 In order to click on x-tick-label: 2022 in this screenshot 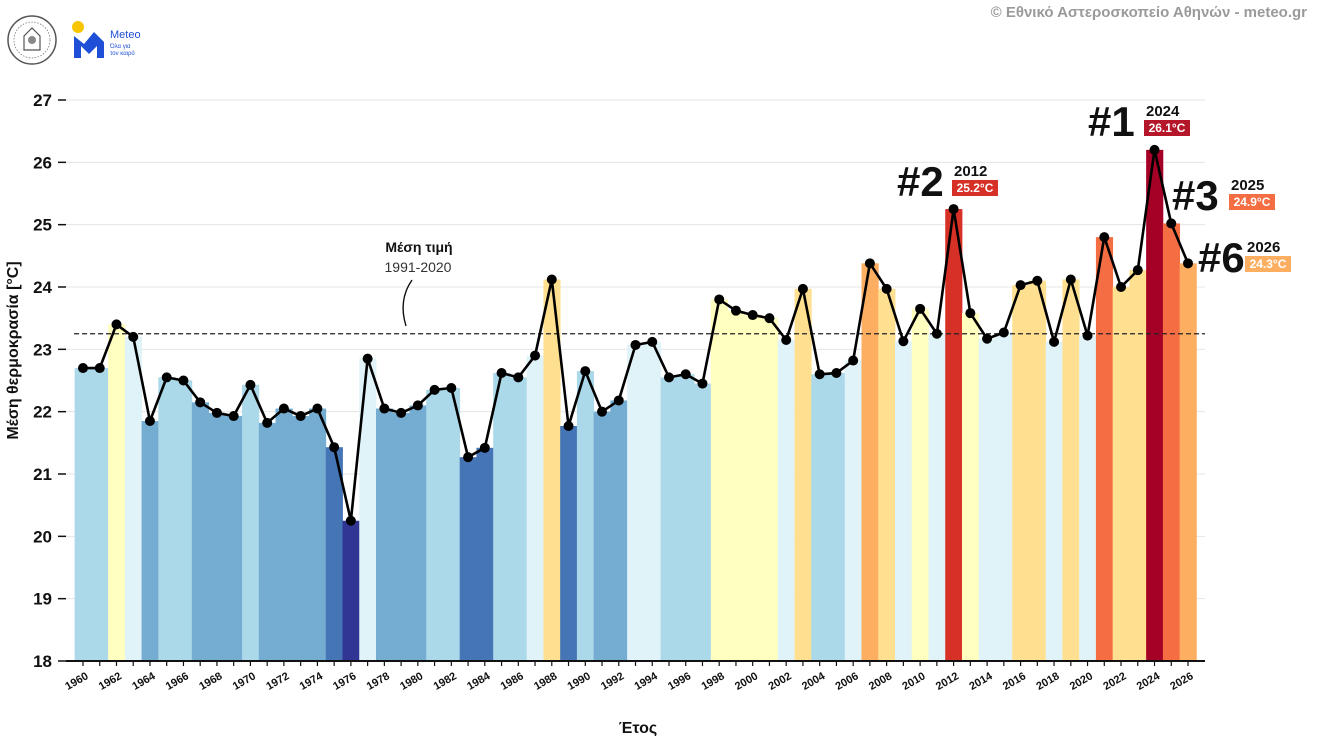, I will do `click(1114, 681)`.